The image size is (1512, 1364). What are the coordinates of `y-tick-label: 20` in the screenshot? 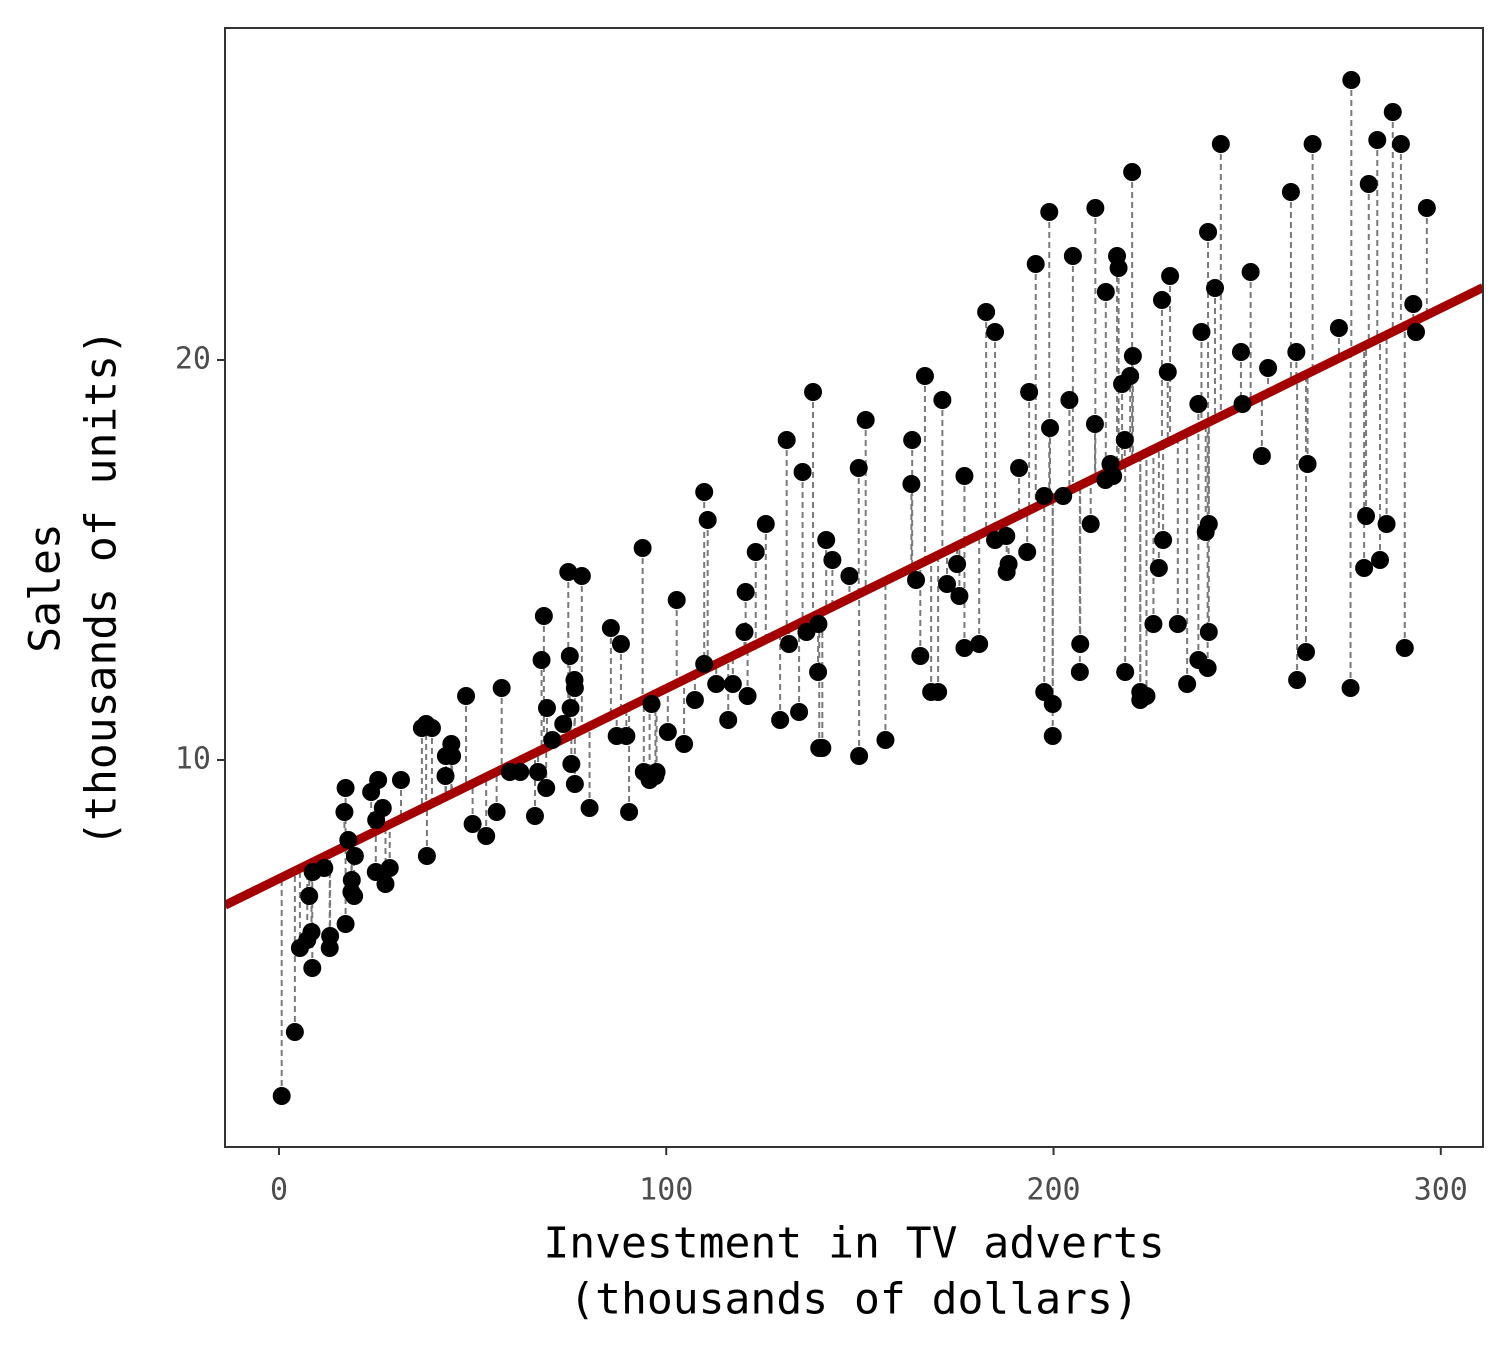 It's located at (193, 359).